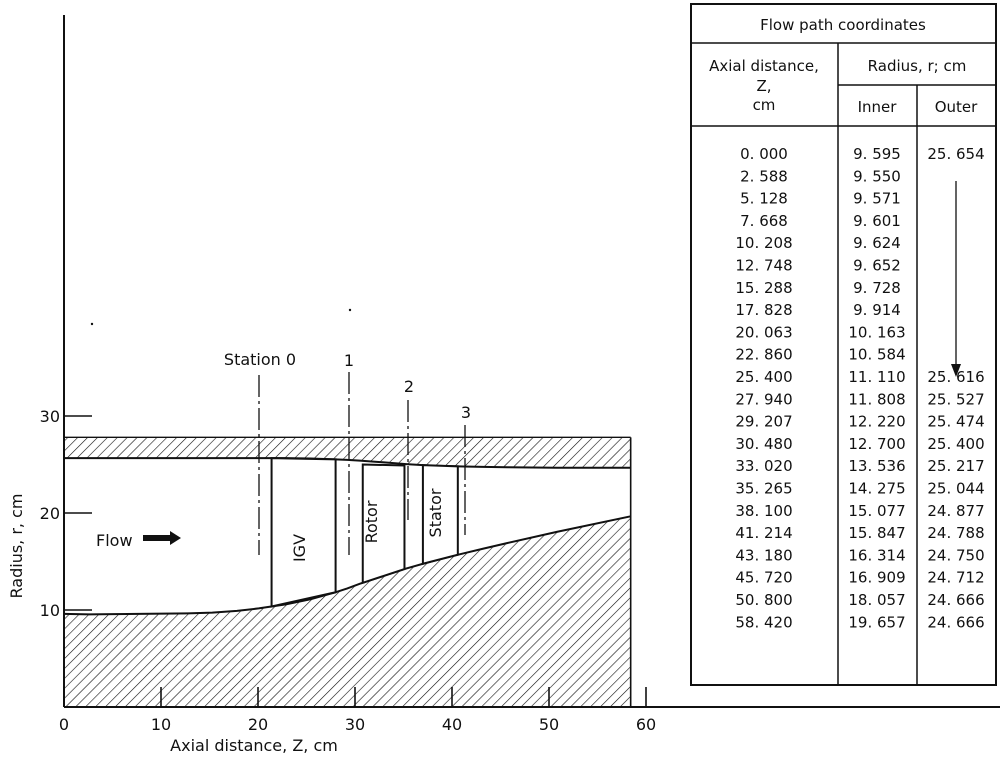 The width and height of the screenshot is (1003, 759). Describe the element at coordinates (260, 359) in the screenshot. I see `station-0-label: Station 0` at that location.